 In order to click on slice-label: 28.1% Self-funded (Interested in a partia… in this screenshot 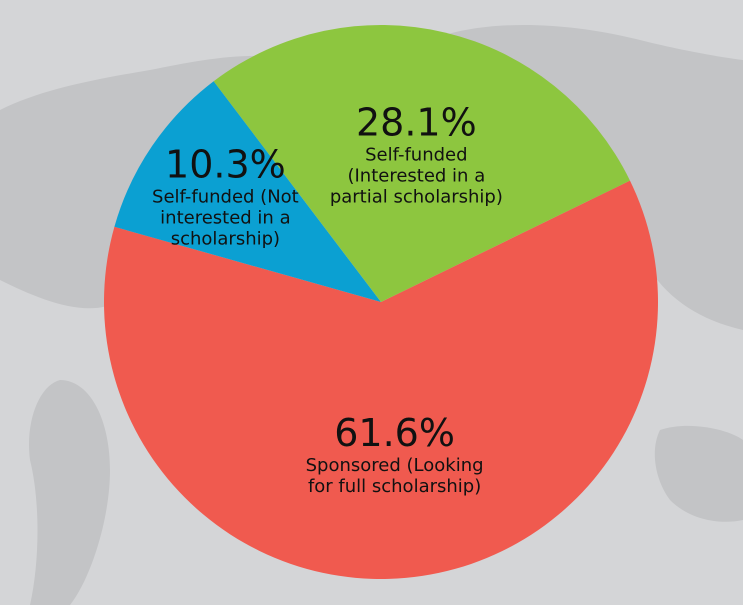, I will do `click(416, 153)`.